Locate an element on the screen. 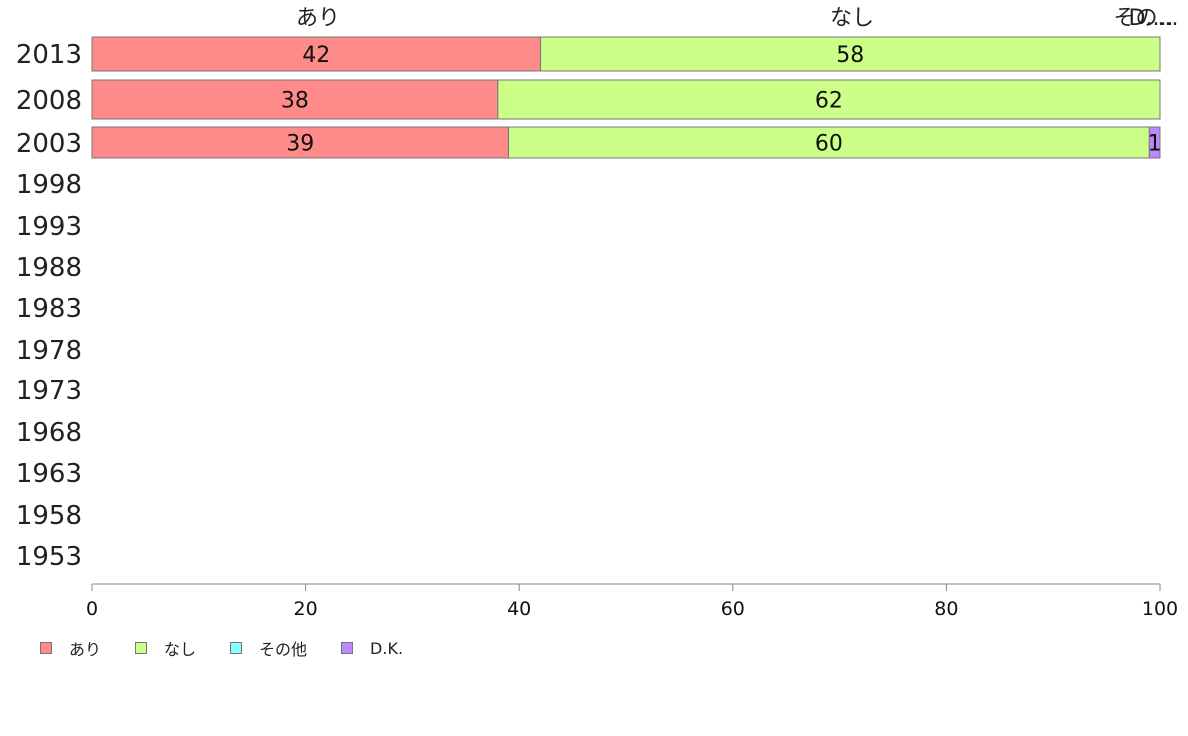 The height and width of the screenshot is (736, 1188). bar-2003-dk is located at coordinates (1154, 142).